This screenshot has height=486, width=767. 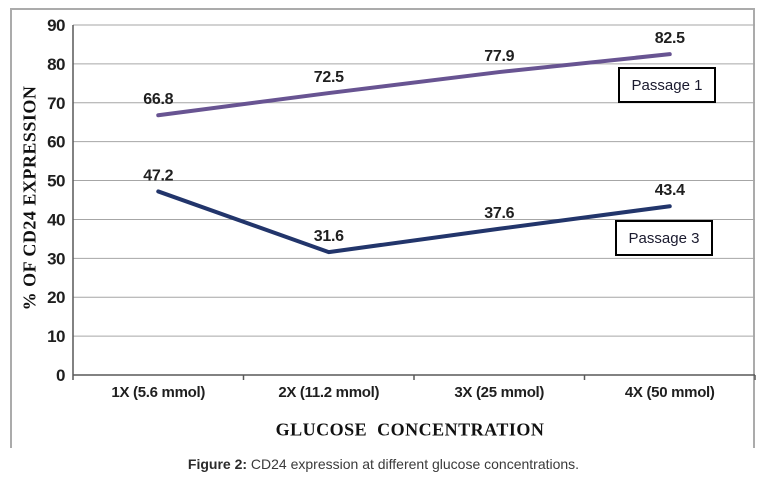 I want to click on y-tick-label: 30, so click(x=56, y=258).